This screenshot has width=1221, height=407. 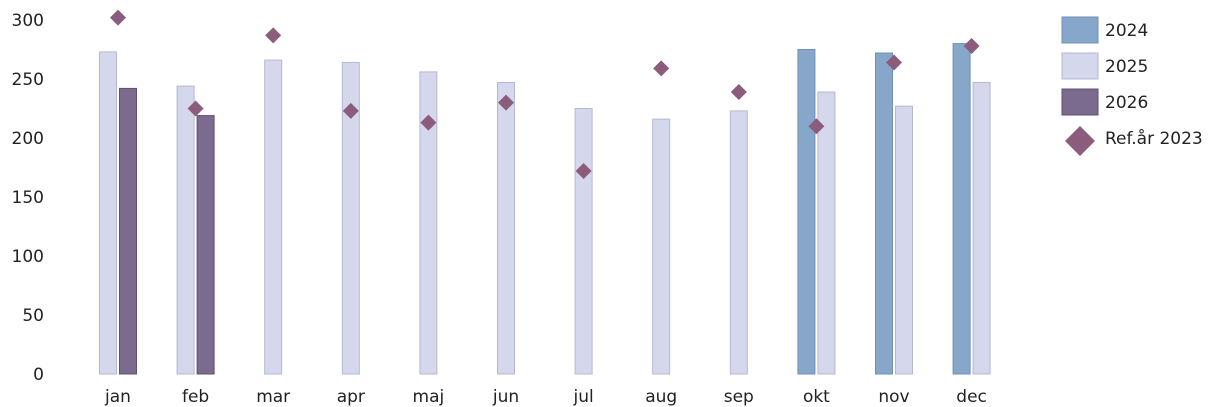 What do you see at coordinates (981, 228) in the screenshot?
I see `bar-2025-dec` at bounding box center [981, 228].